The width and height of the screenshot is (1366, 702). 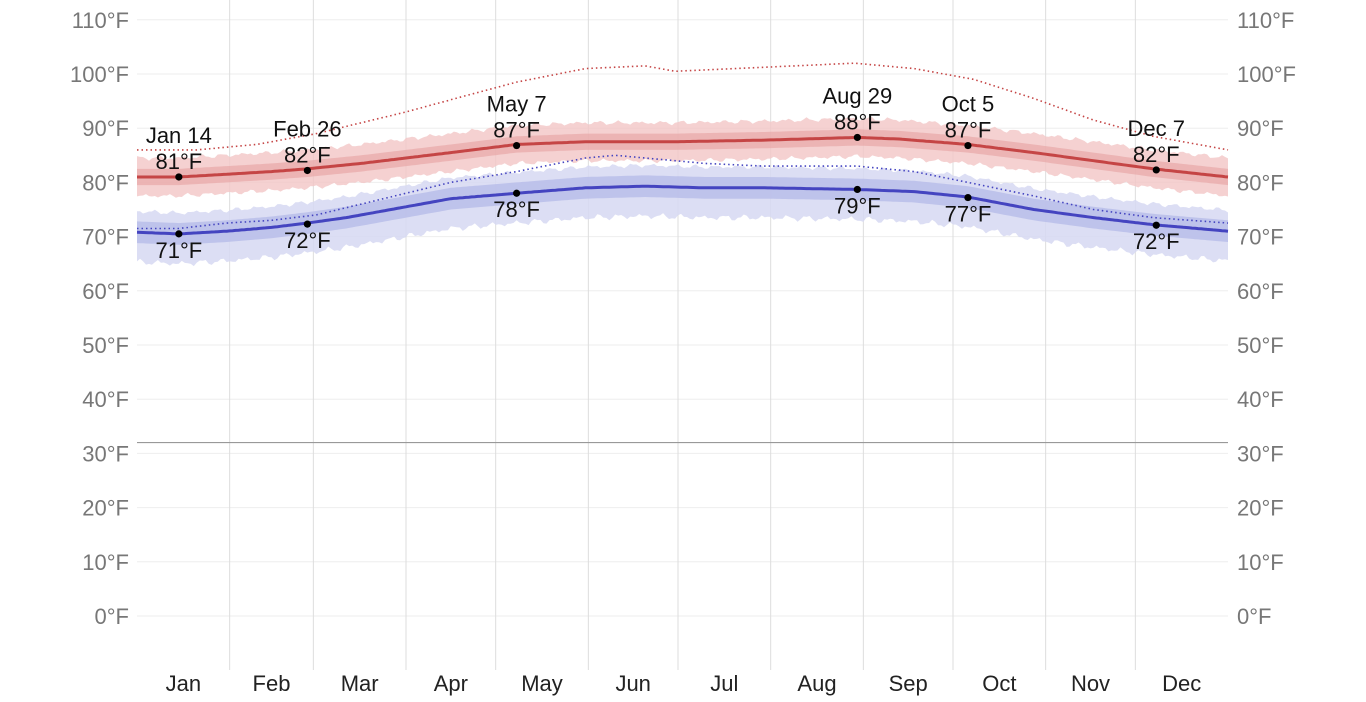 I want to click on y-tick-label-right: 50°F, so click(x=1260, y=345).